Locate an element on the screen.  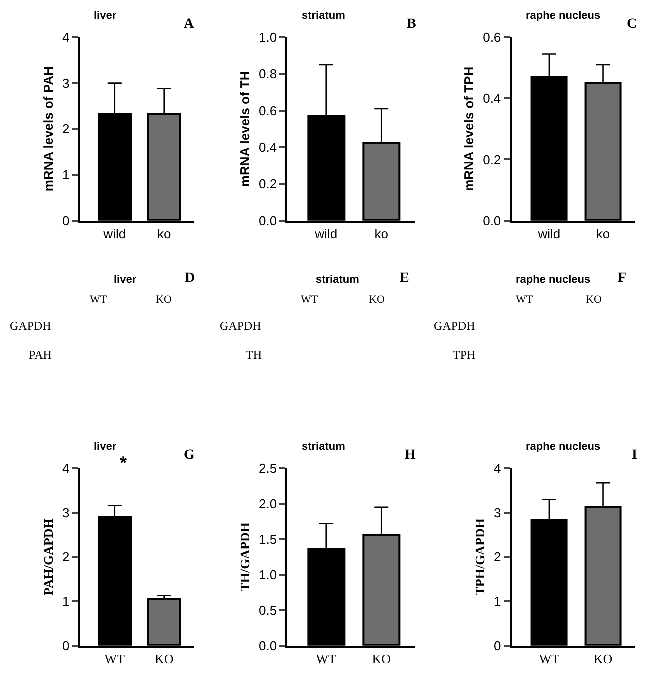
y-axis-title: TPH/GAPDH is located at coordinates (480, 557).